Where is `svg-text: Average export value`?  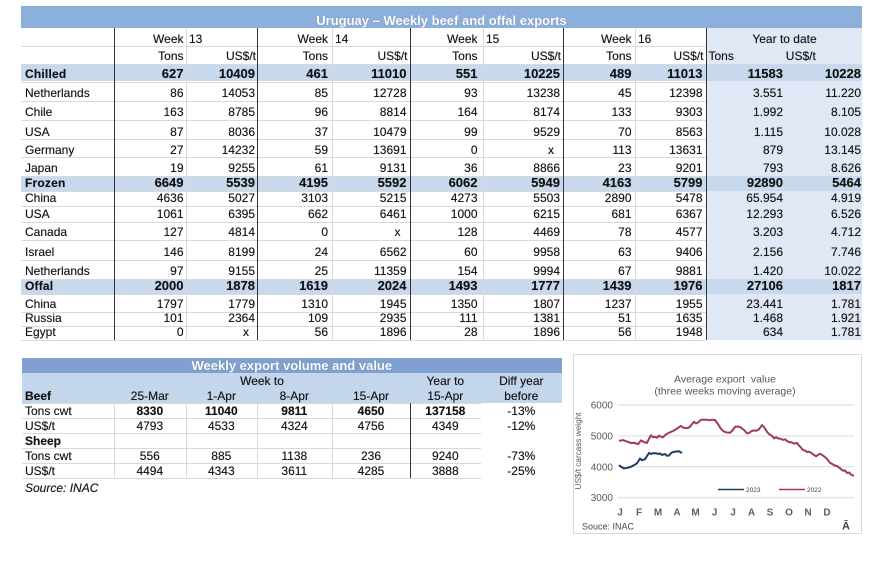
svg-text: Average export value is located at coordinates (725, 380).